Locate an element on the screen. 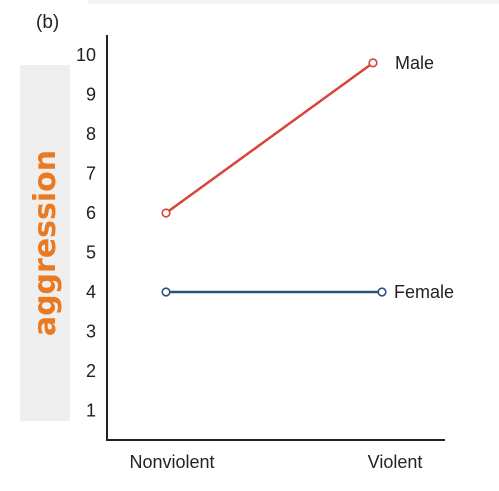 This screenshot has width=499, height=491. y-tick-label: 5 is located at coordinates (91, 253).